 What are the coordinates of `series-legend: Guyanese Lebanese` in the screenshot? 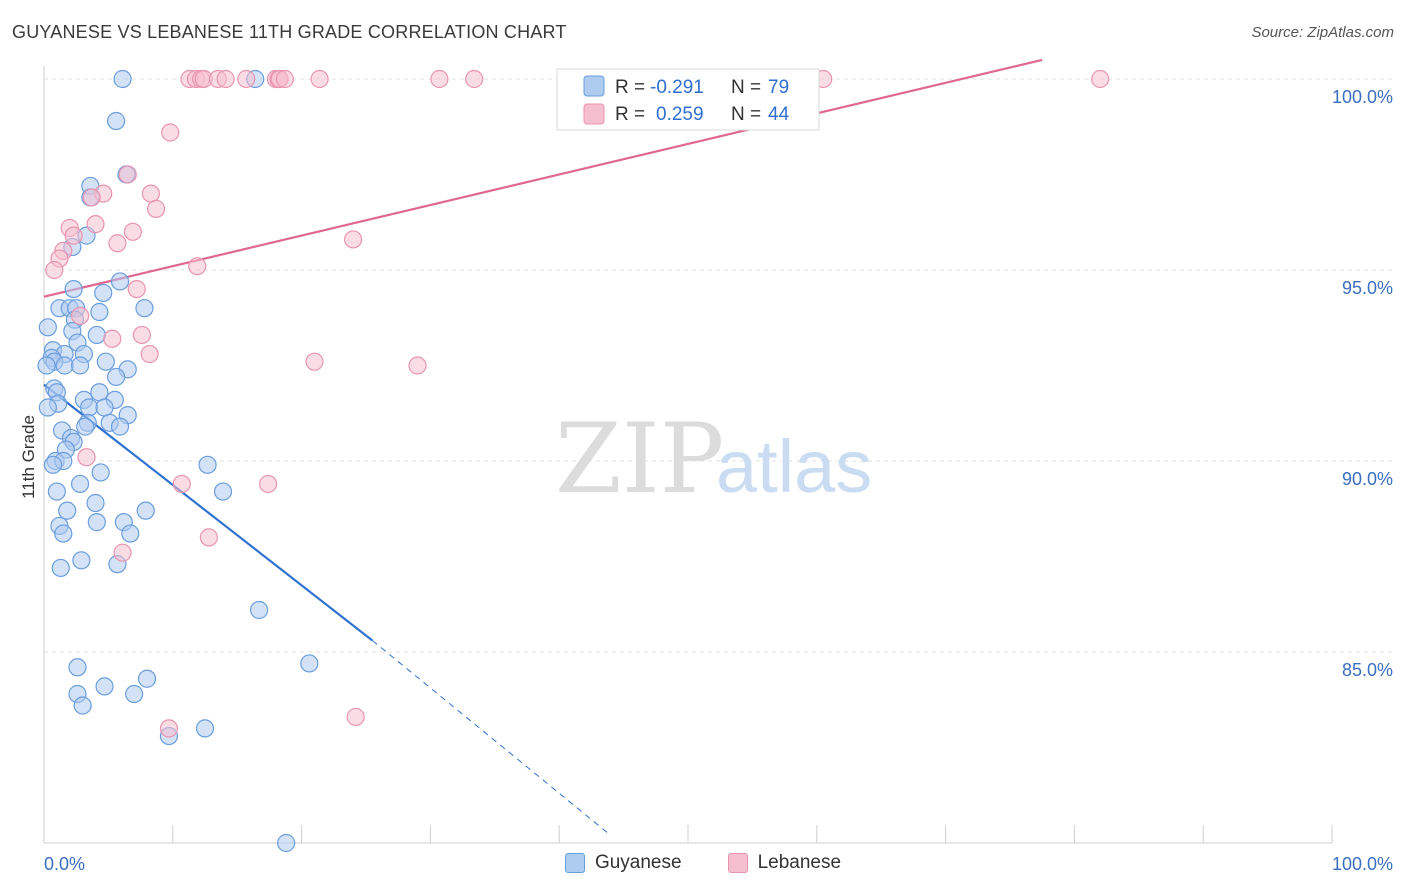 It's located at (703, 863).